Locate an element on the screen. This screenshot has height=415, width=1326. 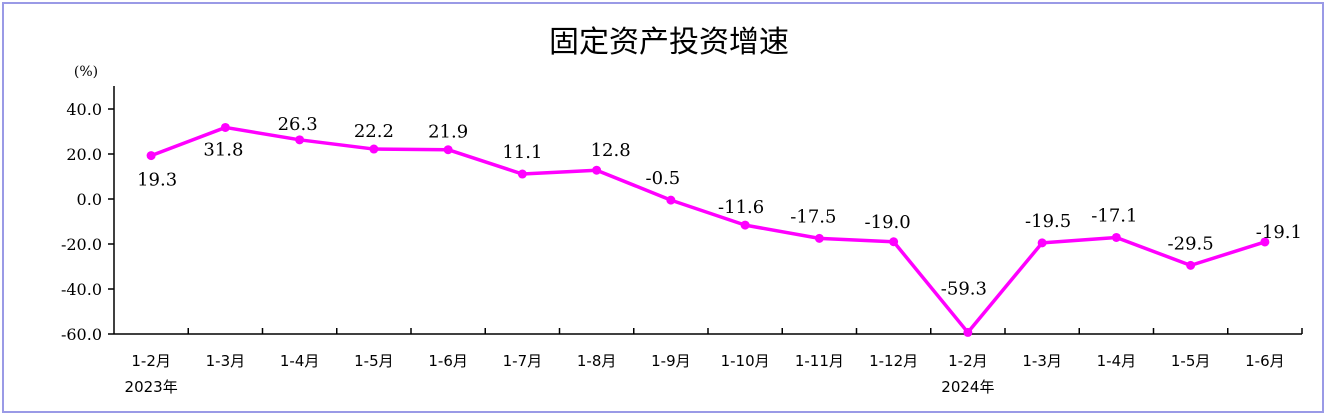
data-label: -0.5 is located at coordinates (663, 178).